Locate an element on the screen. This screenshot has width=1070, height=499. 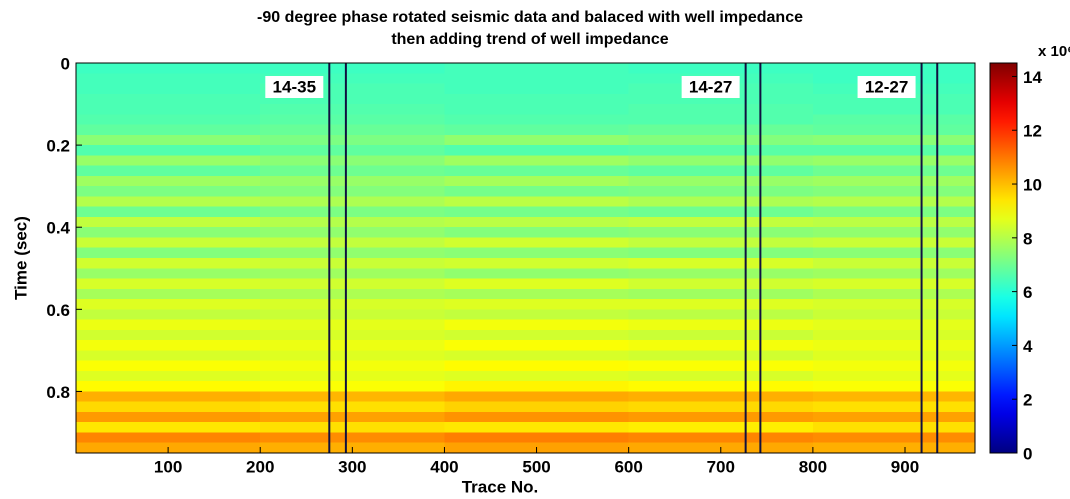
well-label: 14-35 is located at coordinates (294, 86).